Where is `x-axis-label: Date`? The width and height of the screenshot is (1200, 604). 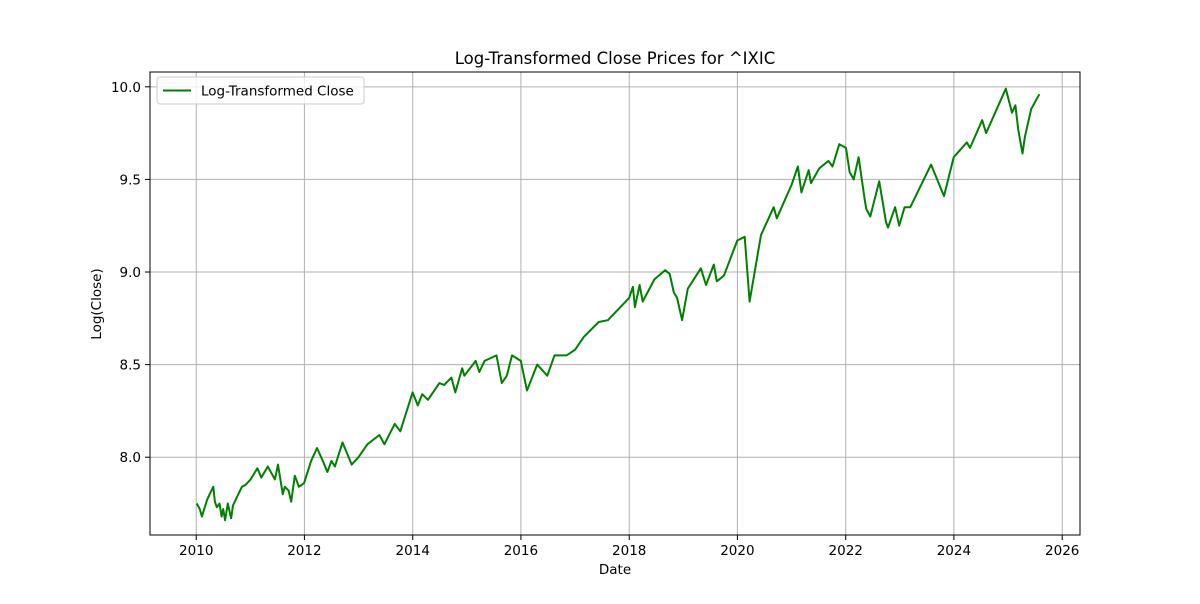 x-axis-label: Date is located at coordinates (615, 570).